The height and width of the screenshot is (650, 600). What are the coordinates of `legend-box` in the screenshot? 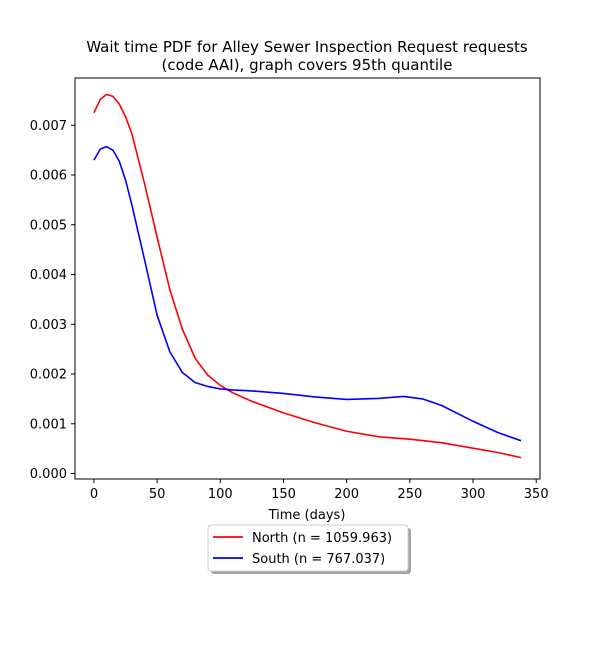 It's located at (308, 548).